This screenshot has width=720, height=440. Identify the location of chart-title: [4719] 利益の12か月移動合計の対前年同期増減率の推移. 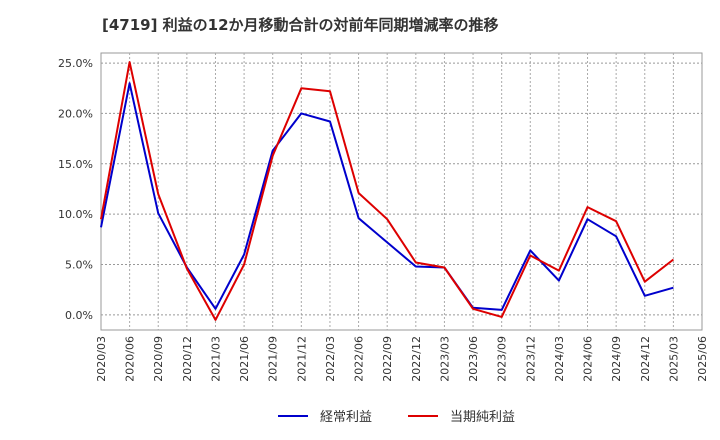
(300, 25).